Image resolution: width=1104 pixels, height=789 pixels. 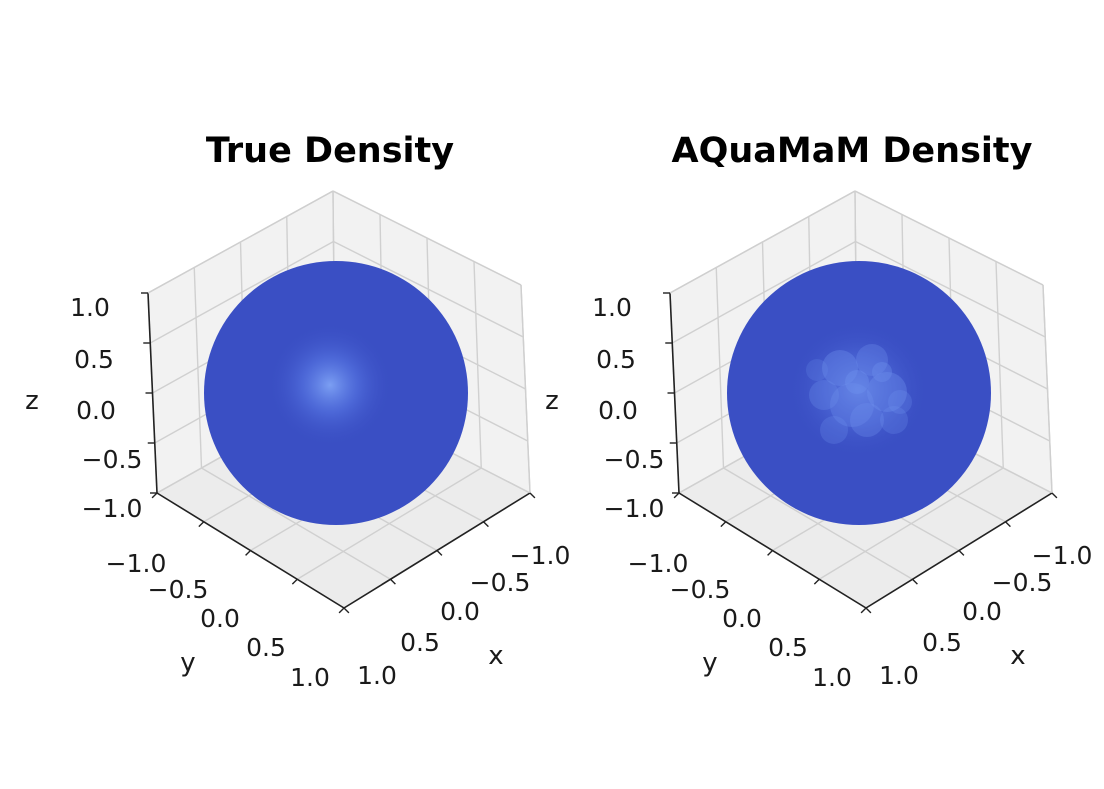 I want to click on chart-title: AQuaMaM Density, so click(x=852, y=151).